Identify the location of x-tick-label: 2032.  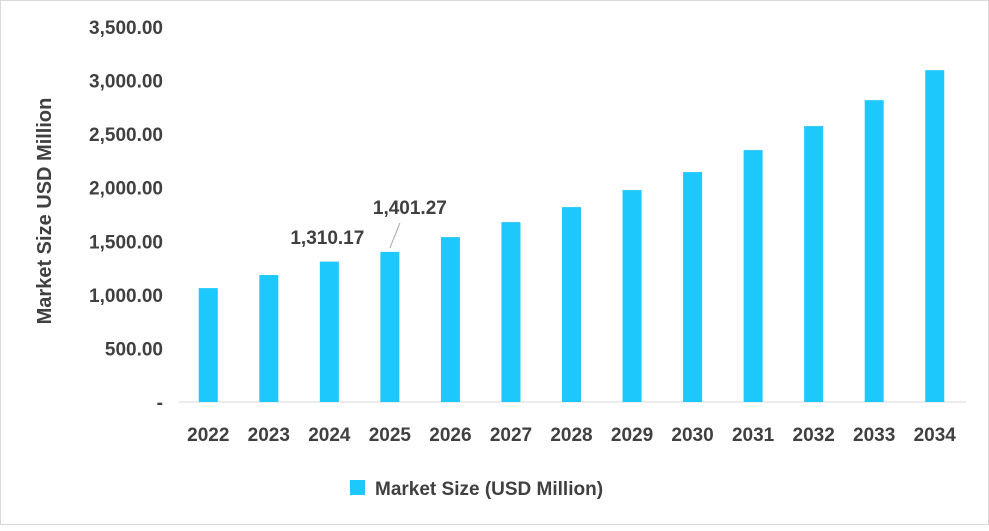
(814, 435).